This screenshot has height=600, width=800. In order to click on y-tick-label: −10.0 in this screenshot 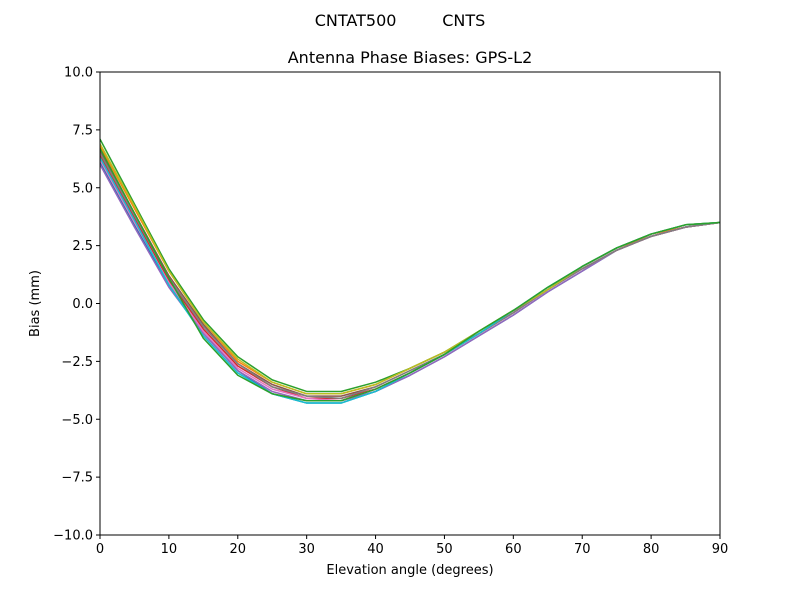, I will do `click(73, 536)`.